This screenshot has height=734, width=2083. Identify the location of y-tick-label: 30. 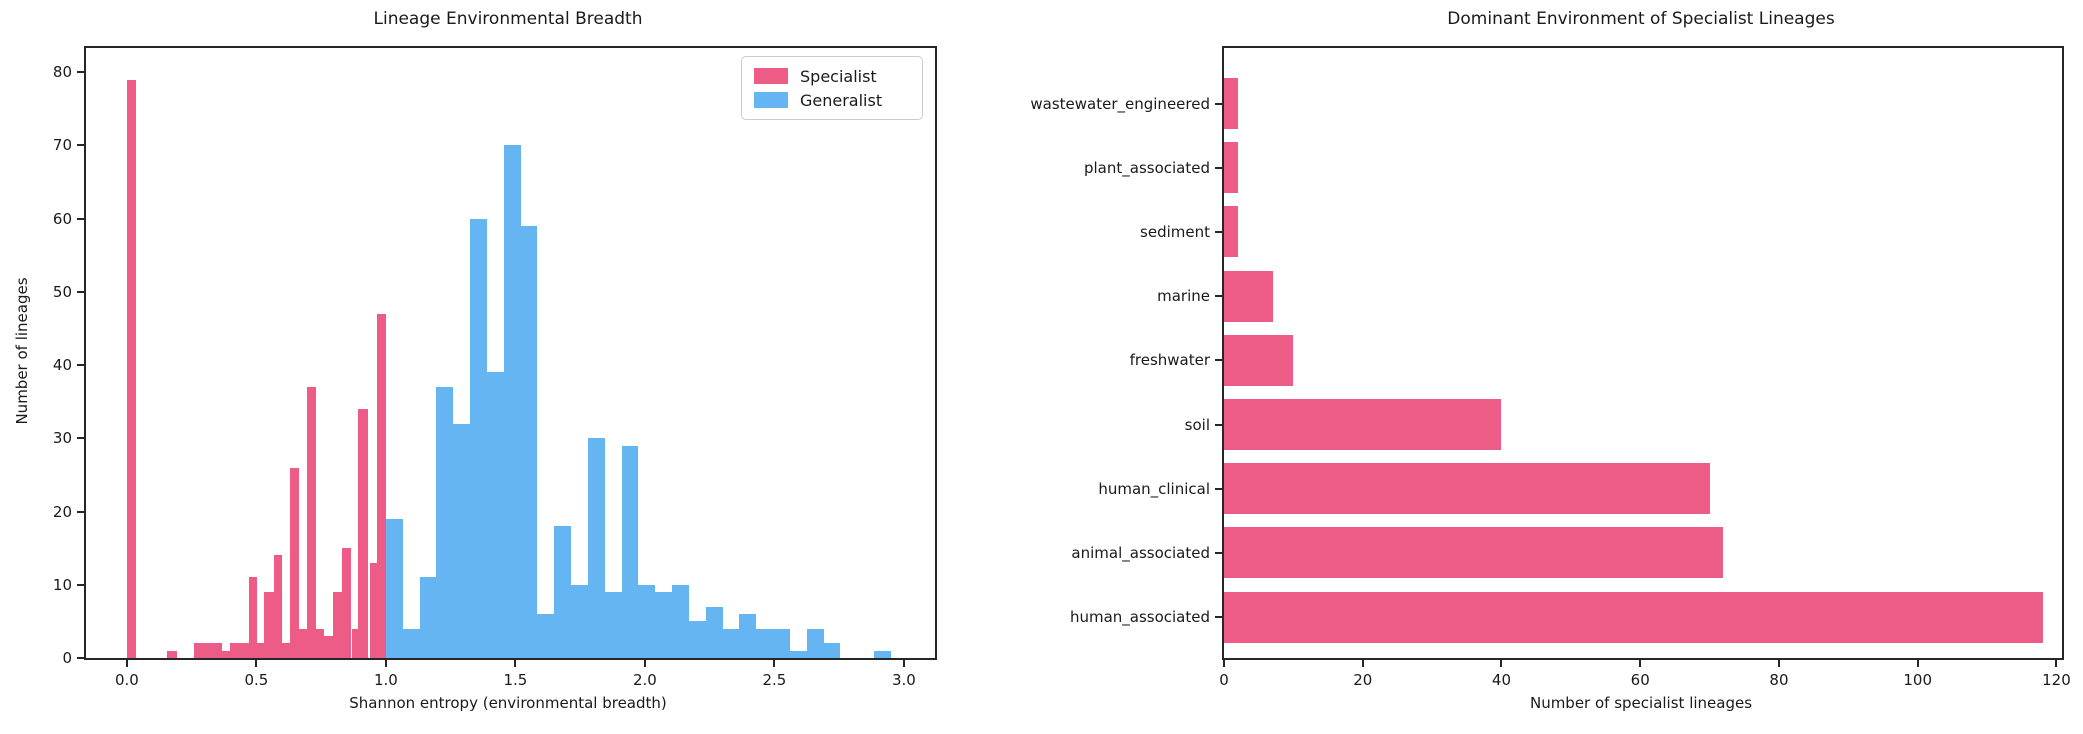
(62, 438).